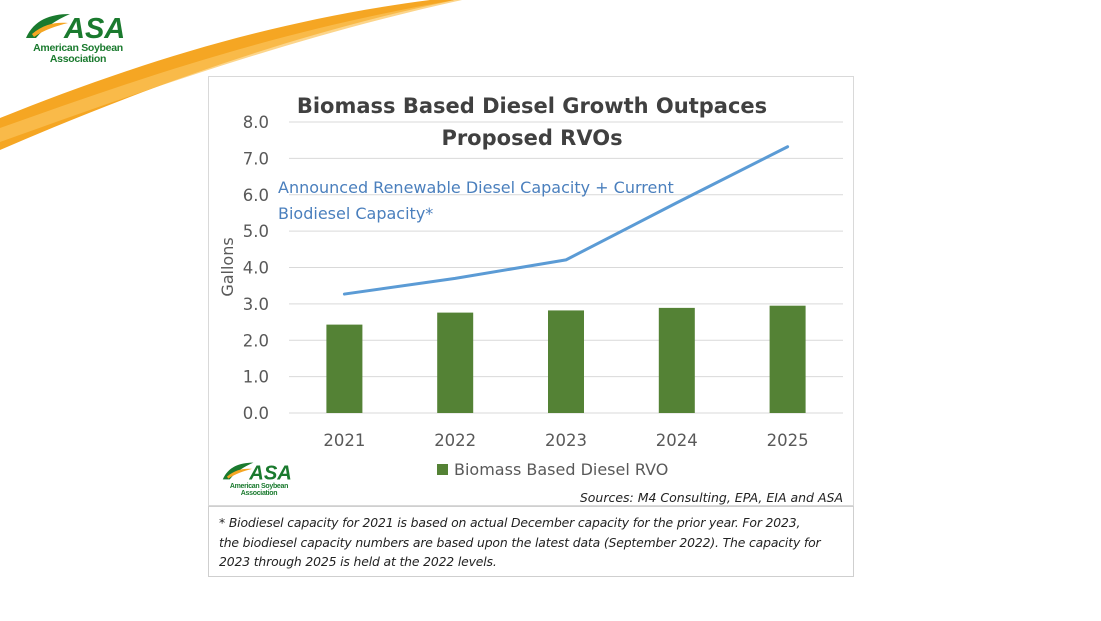 This screenshot has height=621, width=1101. I want to click on asa-logo-mark: ASA, so click(75, 28).